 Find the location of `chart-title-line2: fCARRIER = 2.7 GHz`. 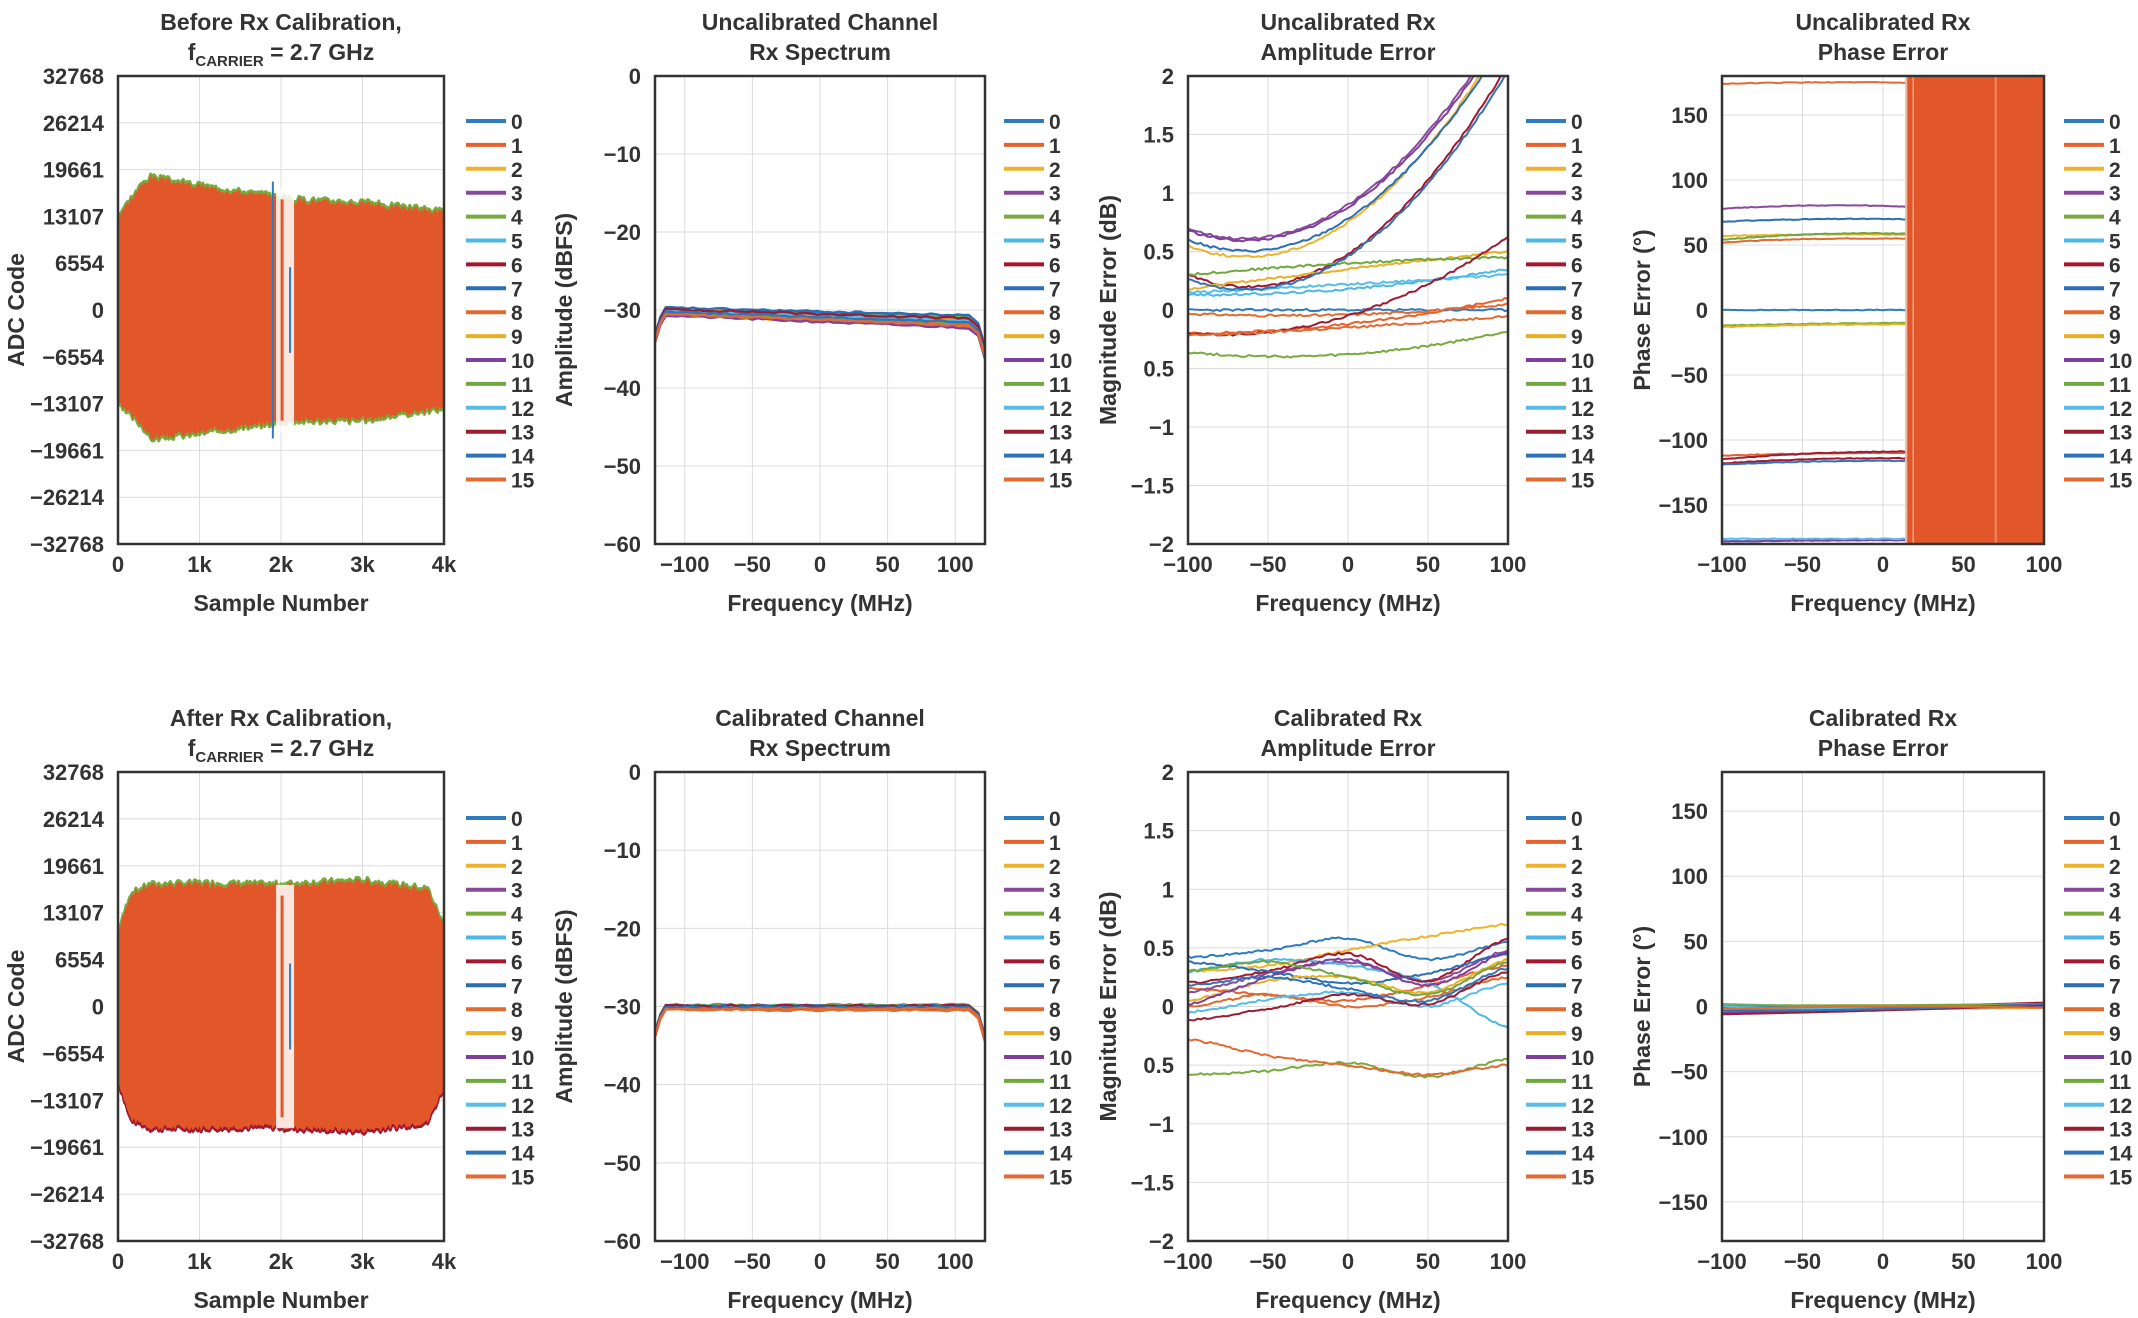

chart-title-line2: fCARRIER = 2.7 GHz is located at coordinates (281, 750).